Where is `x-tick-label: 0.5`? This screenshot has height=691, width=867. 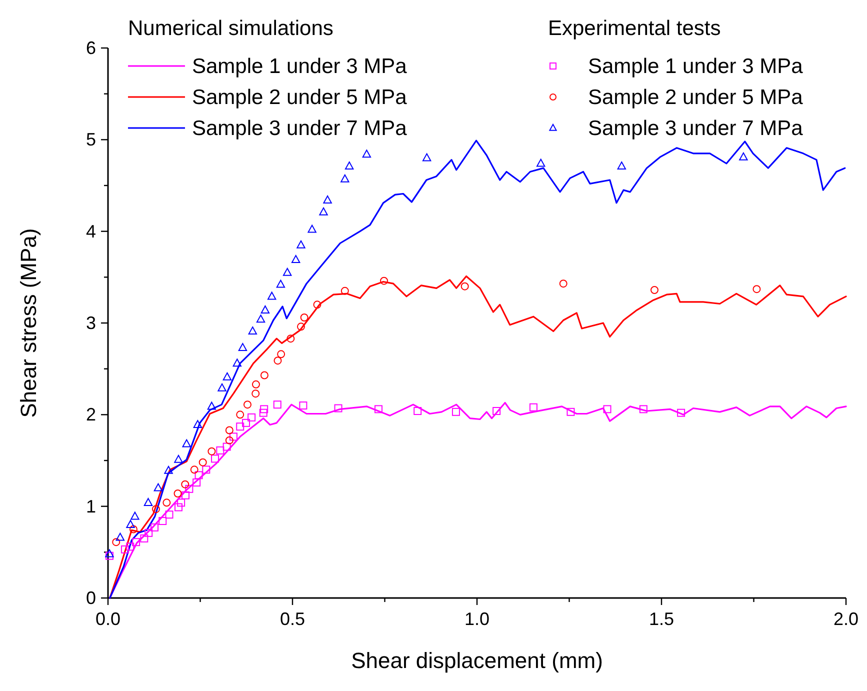 x-tick-label: 0.5 is located at coordinates (293, 619).